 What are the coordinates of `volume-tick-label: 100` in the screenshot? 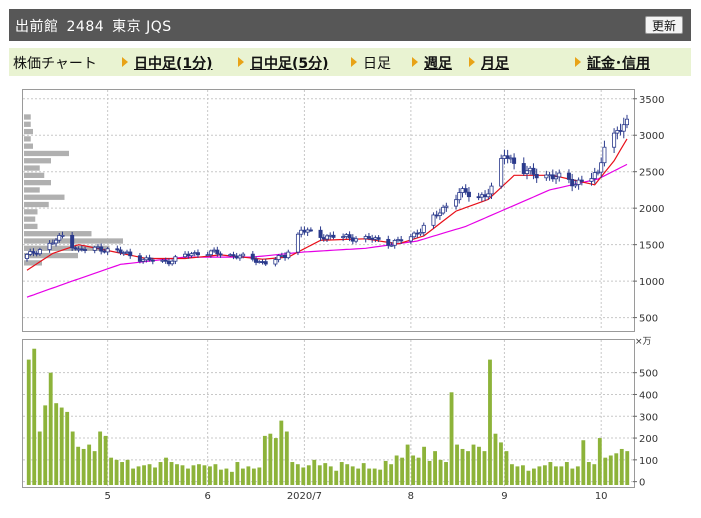 It's located at (648, 461).